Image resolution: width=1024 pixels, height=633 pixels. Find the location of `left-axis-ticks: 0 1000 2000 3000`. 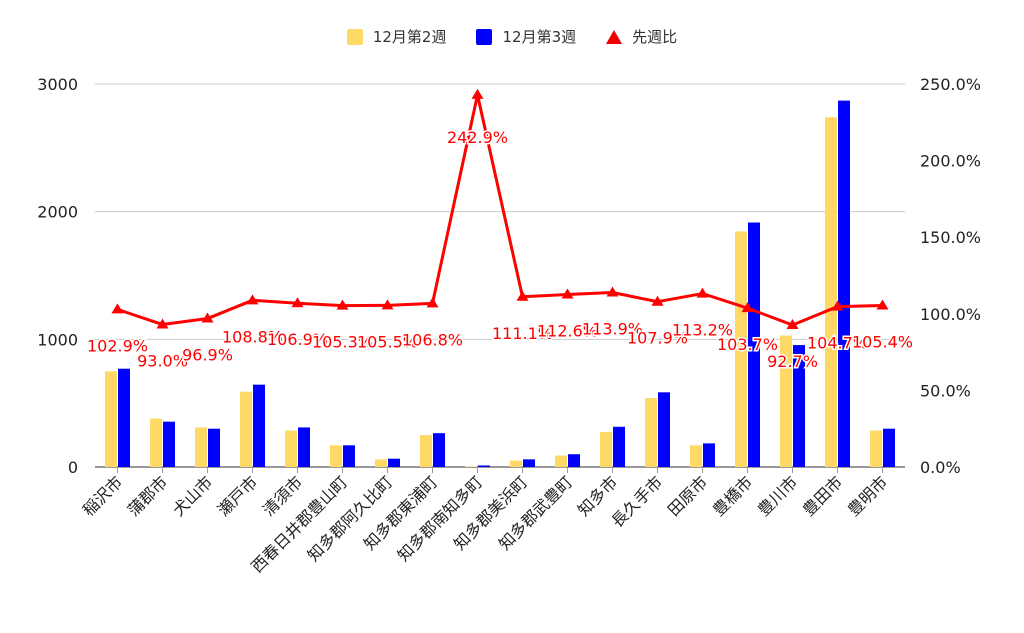

left-axis-ticks: 0 1000 2000 3000 is located at coordinates (57, 276).